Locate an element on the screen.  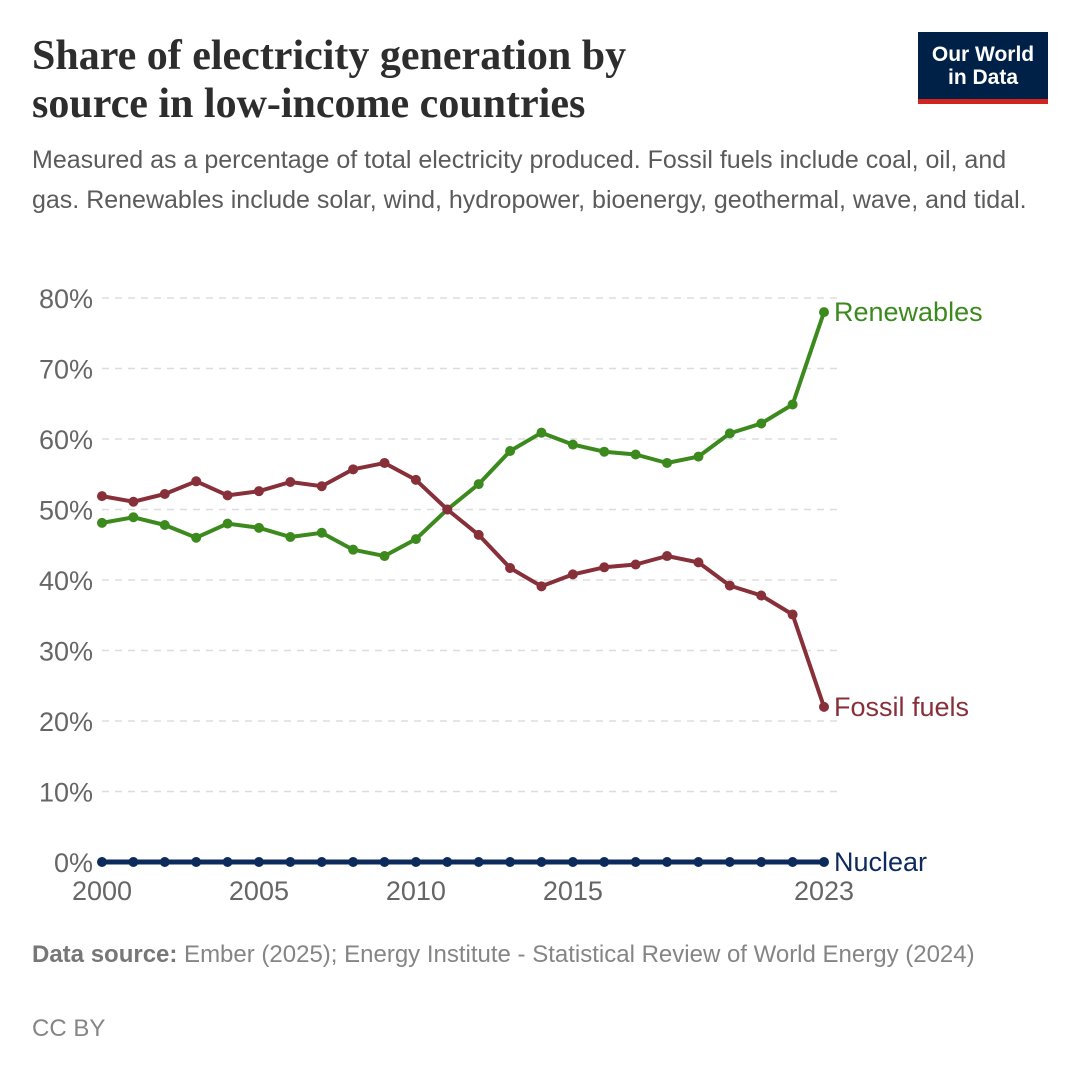
y-tick-label: 30% is located at coordinates (66, 652).